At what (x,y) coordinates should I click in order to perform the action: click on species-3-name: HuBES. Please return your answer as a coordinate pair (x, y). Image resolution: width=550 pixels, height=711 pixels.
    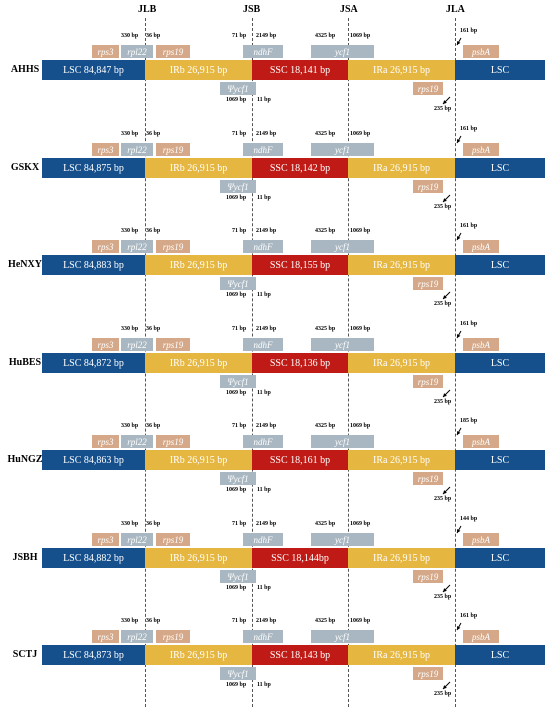
    Looking at the image, I should click on (25, 362).